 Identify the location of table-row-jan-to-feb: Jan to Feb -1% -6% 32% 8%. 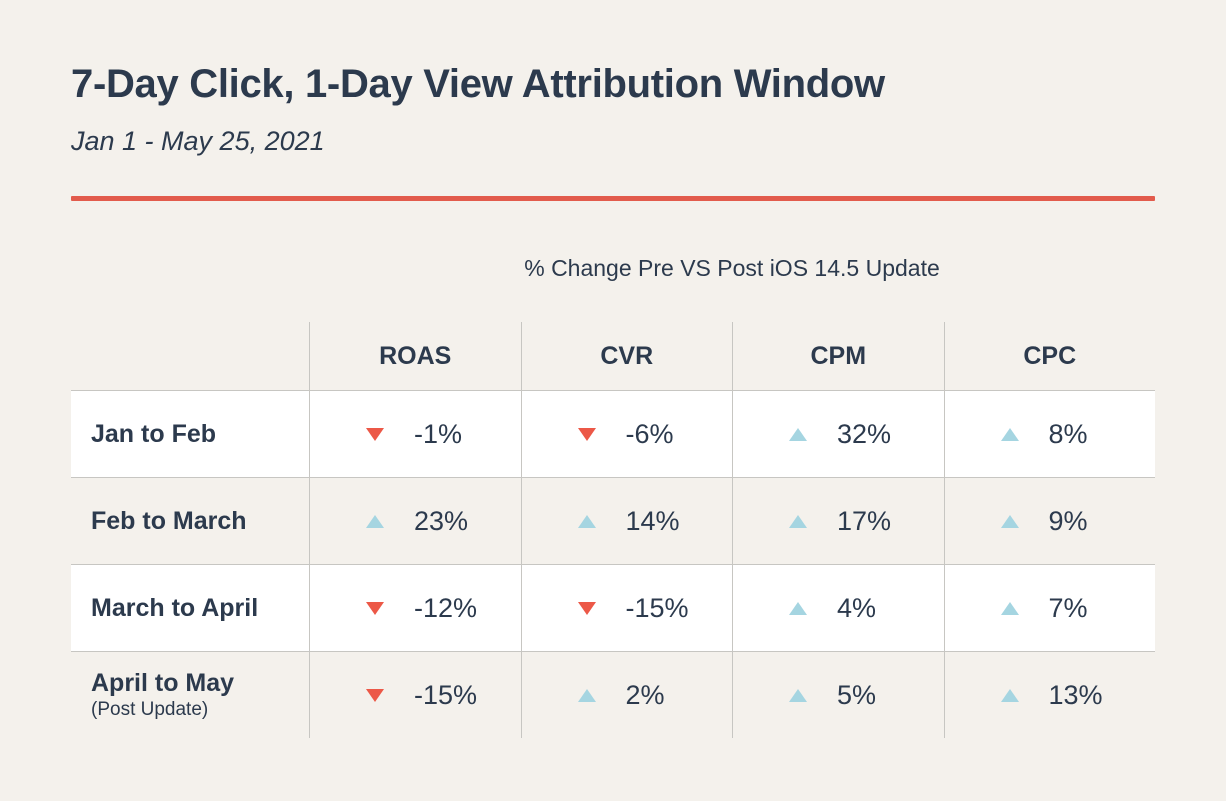
(613, 433).